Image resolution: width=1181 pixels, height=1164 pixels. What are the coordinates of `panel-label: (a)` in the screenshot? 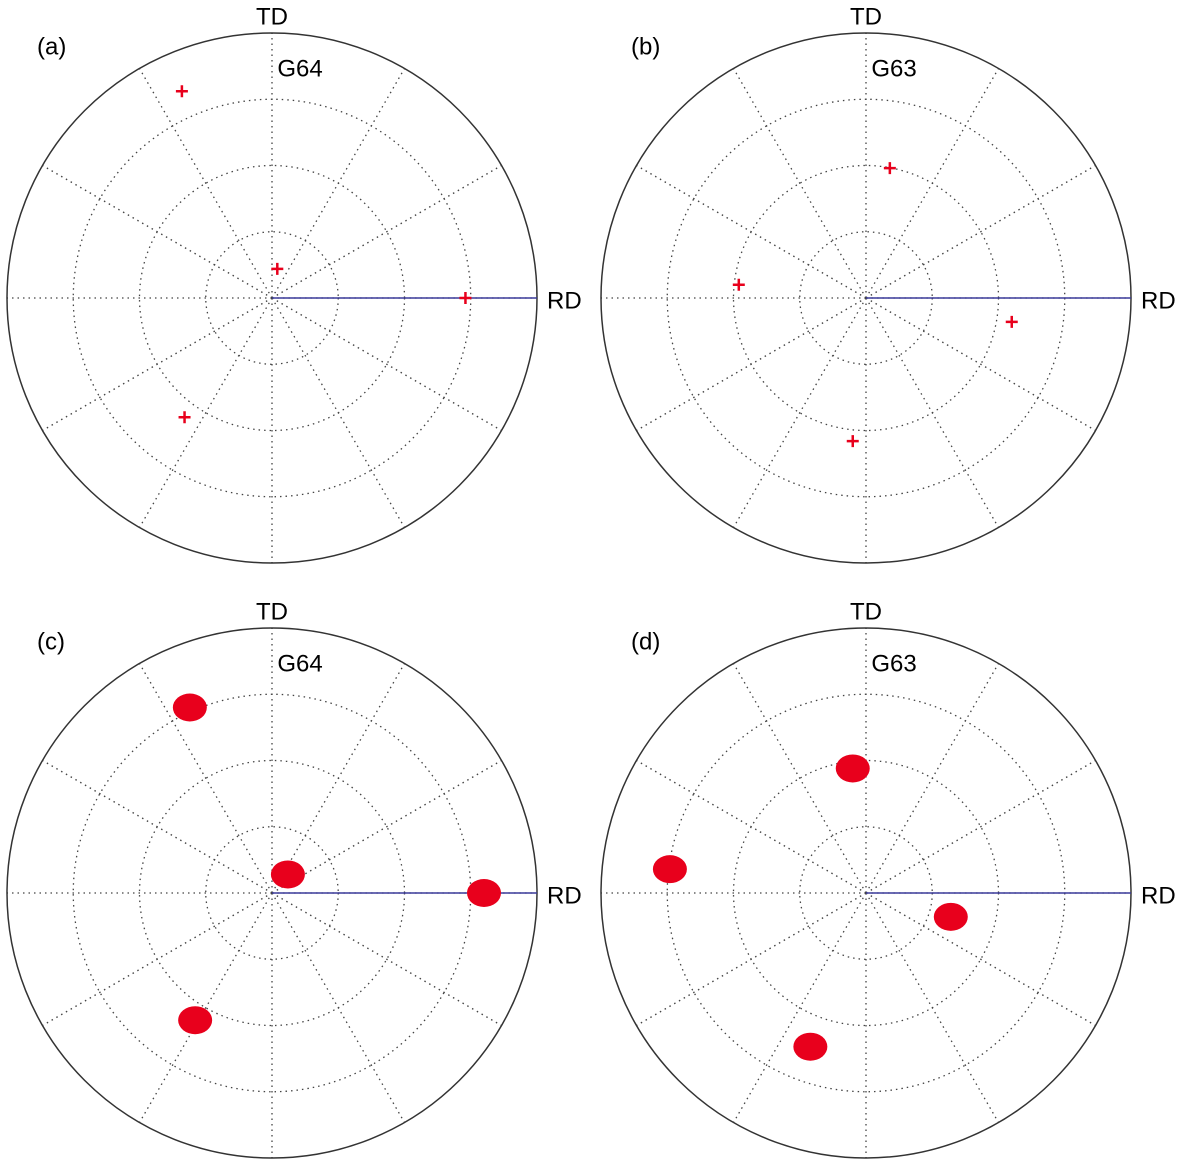 It's located at (51, 46).